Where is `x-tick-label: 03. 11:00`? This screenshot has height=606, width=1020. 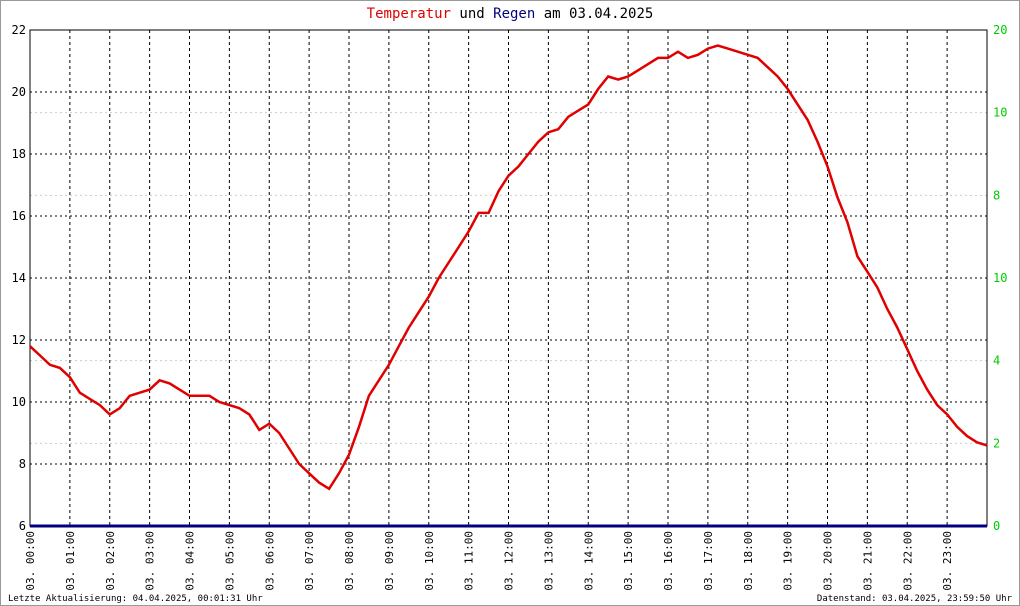 x-tick-label: 03. 11:00 is located at coordinates (469, 561).